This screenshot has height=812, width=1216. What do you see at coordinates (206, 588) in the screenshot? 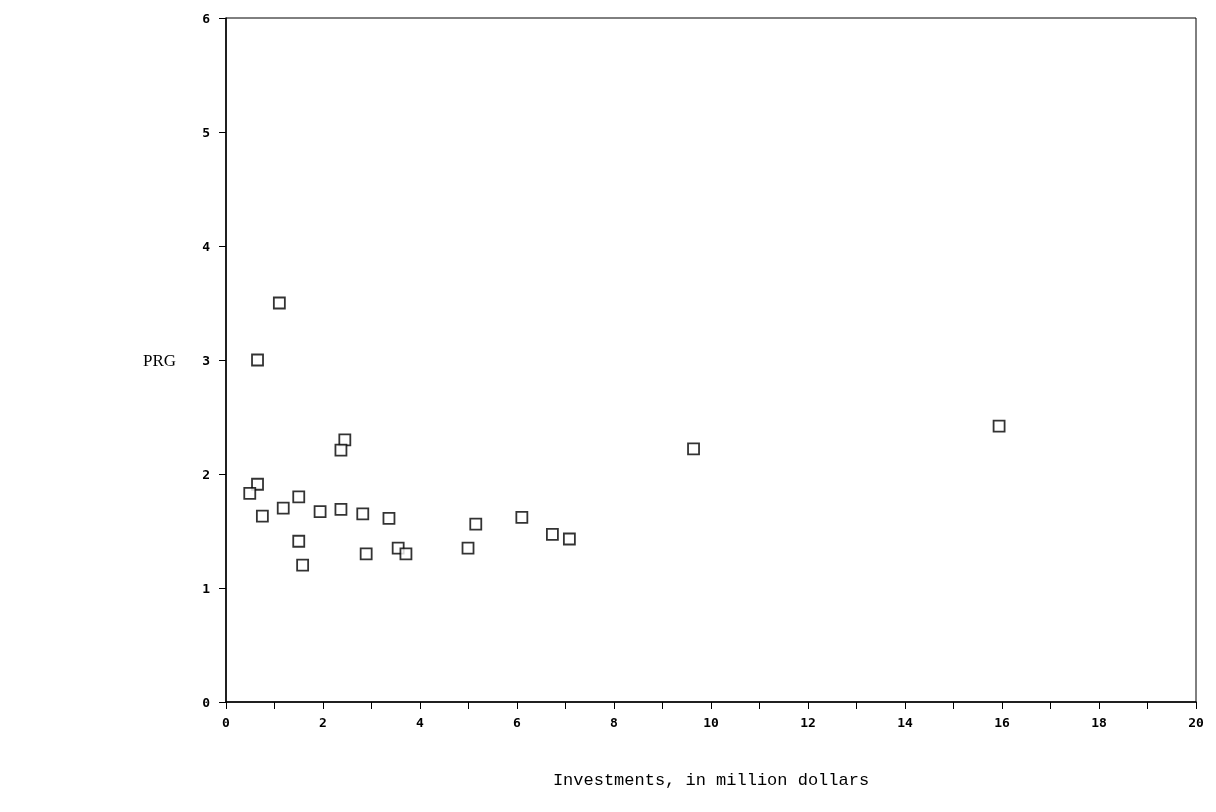
I see `y-tick-label: 1` at bounding box center [206, 588].